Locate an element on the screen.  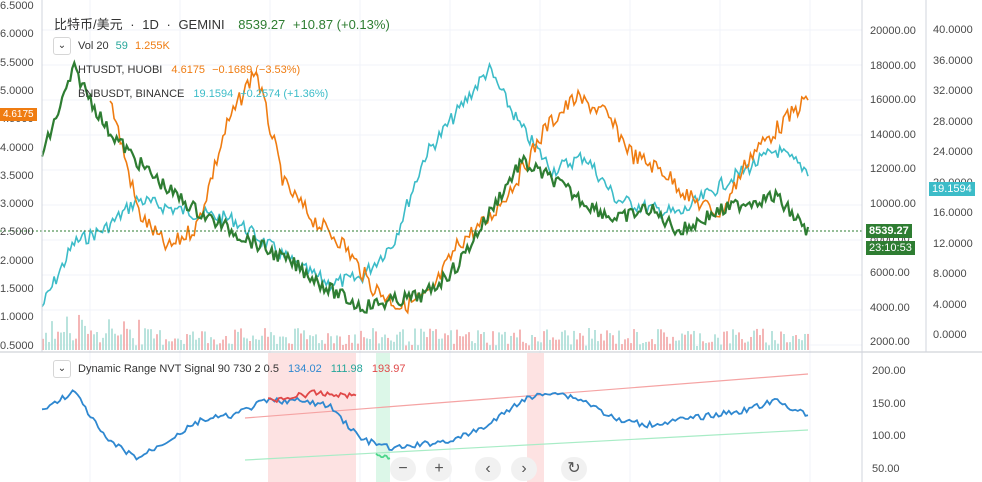
collapse-legend-button: ⌄ is located at coordinates (62, 46).